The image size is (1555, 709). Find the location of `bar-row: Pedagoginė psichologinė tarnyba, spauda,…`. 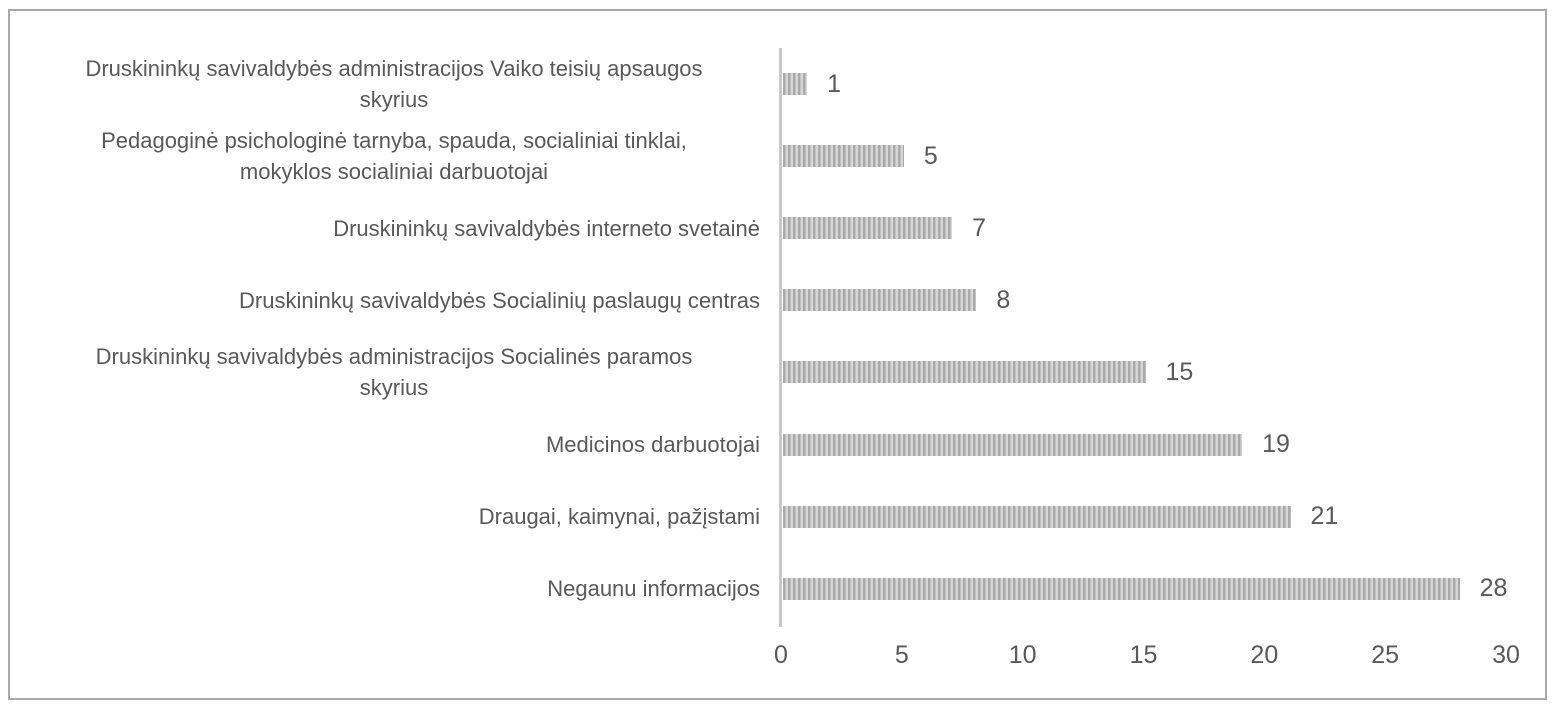

bar-row: Pedagoginė psichologinė tarnyba, spauda,… is located at coordinates (777, 156).